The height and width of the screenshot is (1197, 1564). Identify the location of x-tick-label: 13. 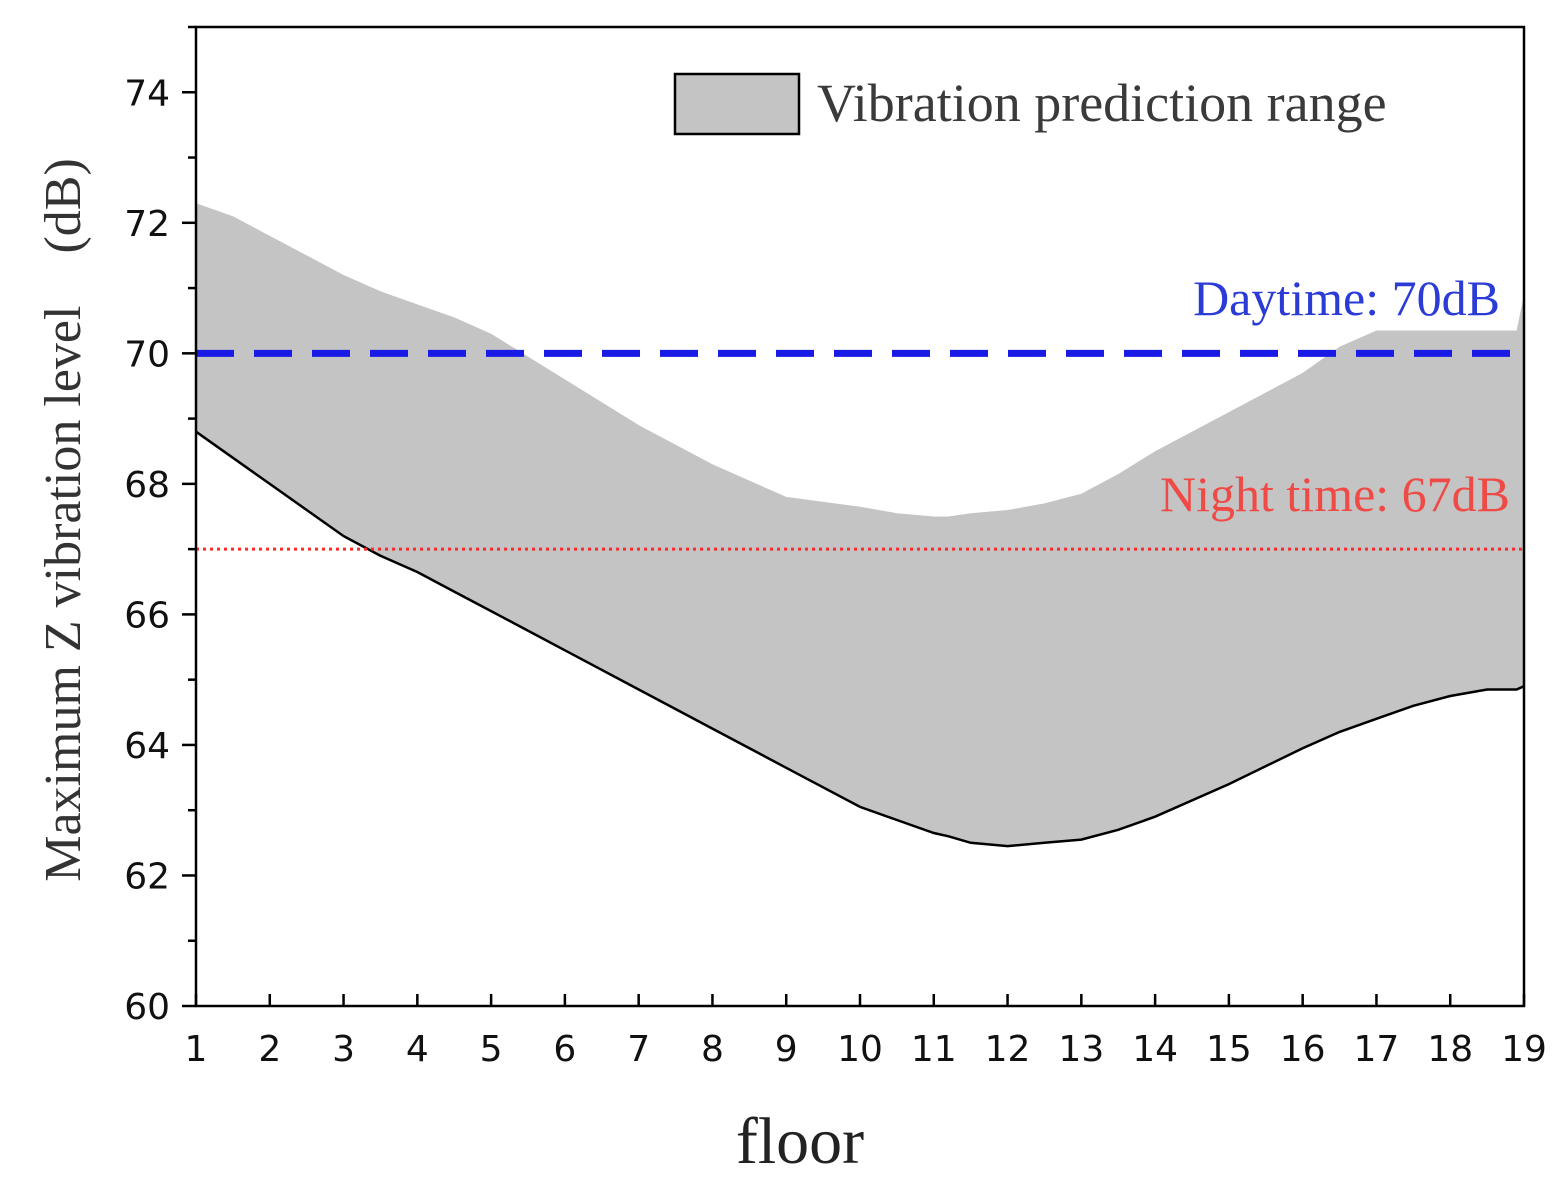
(1081, 1049).